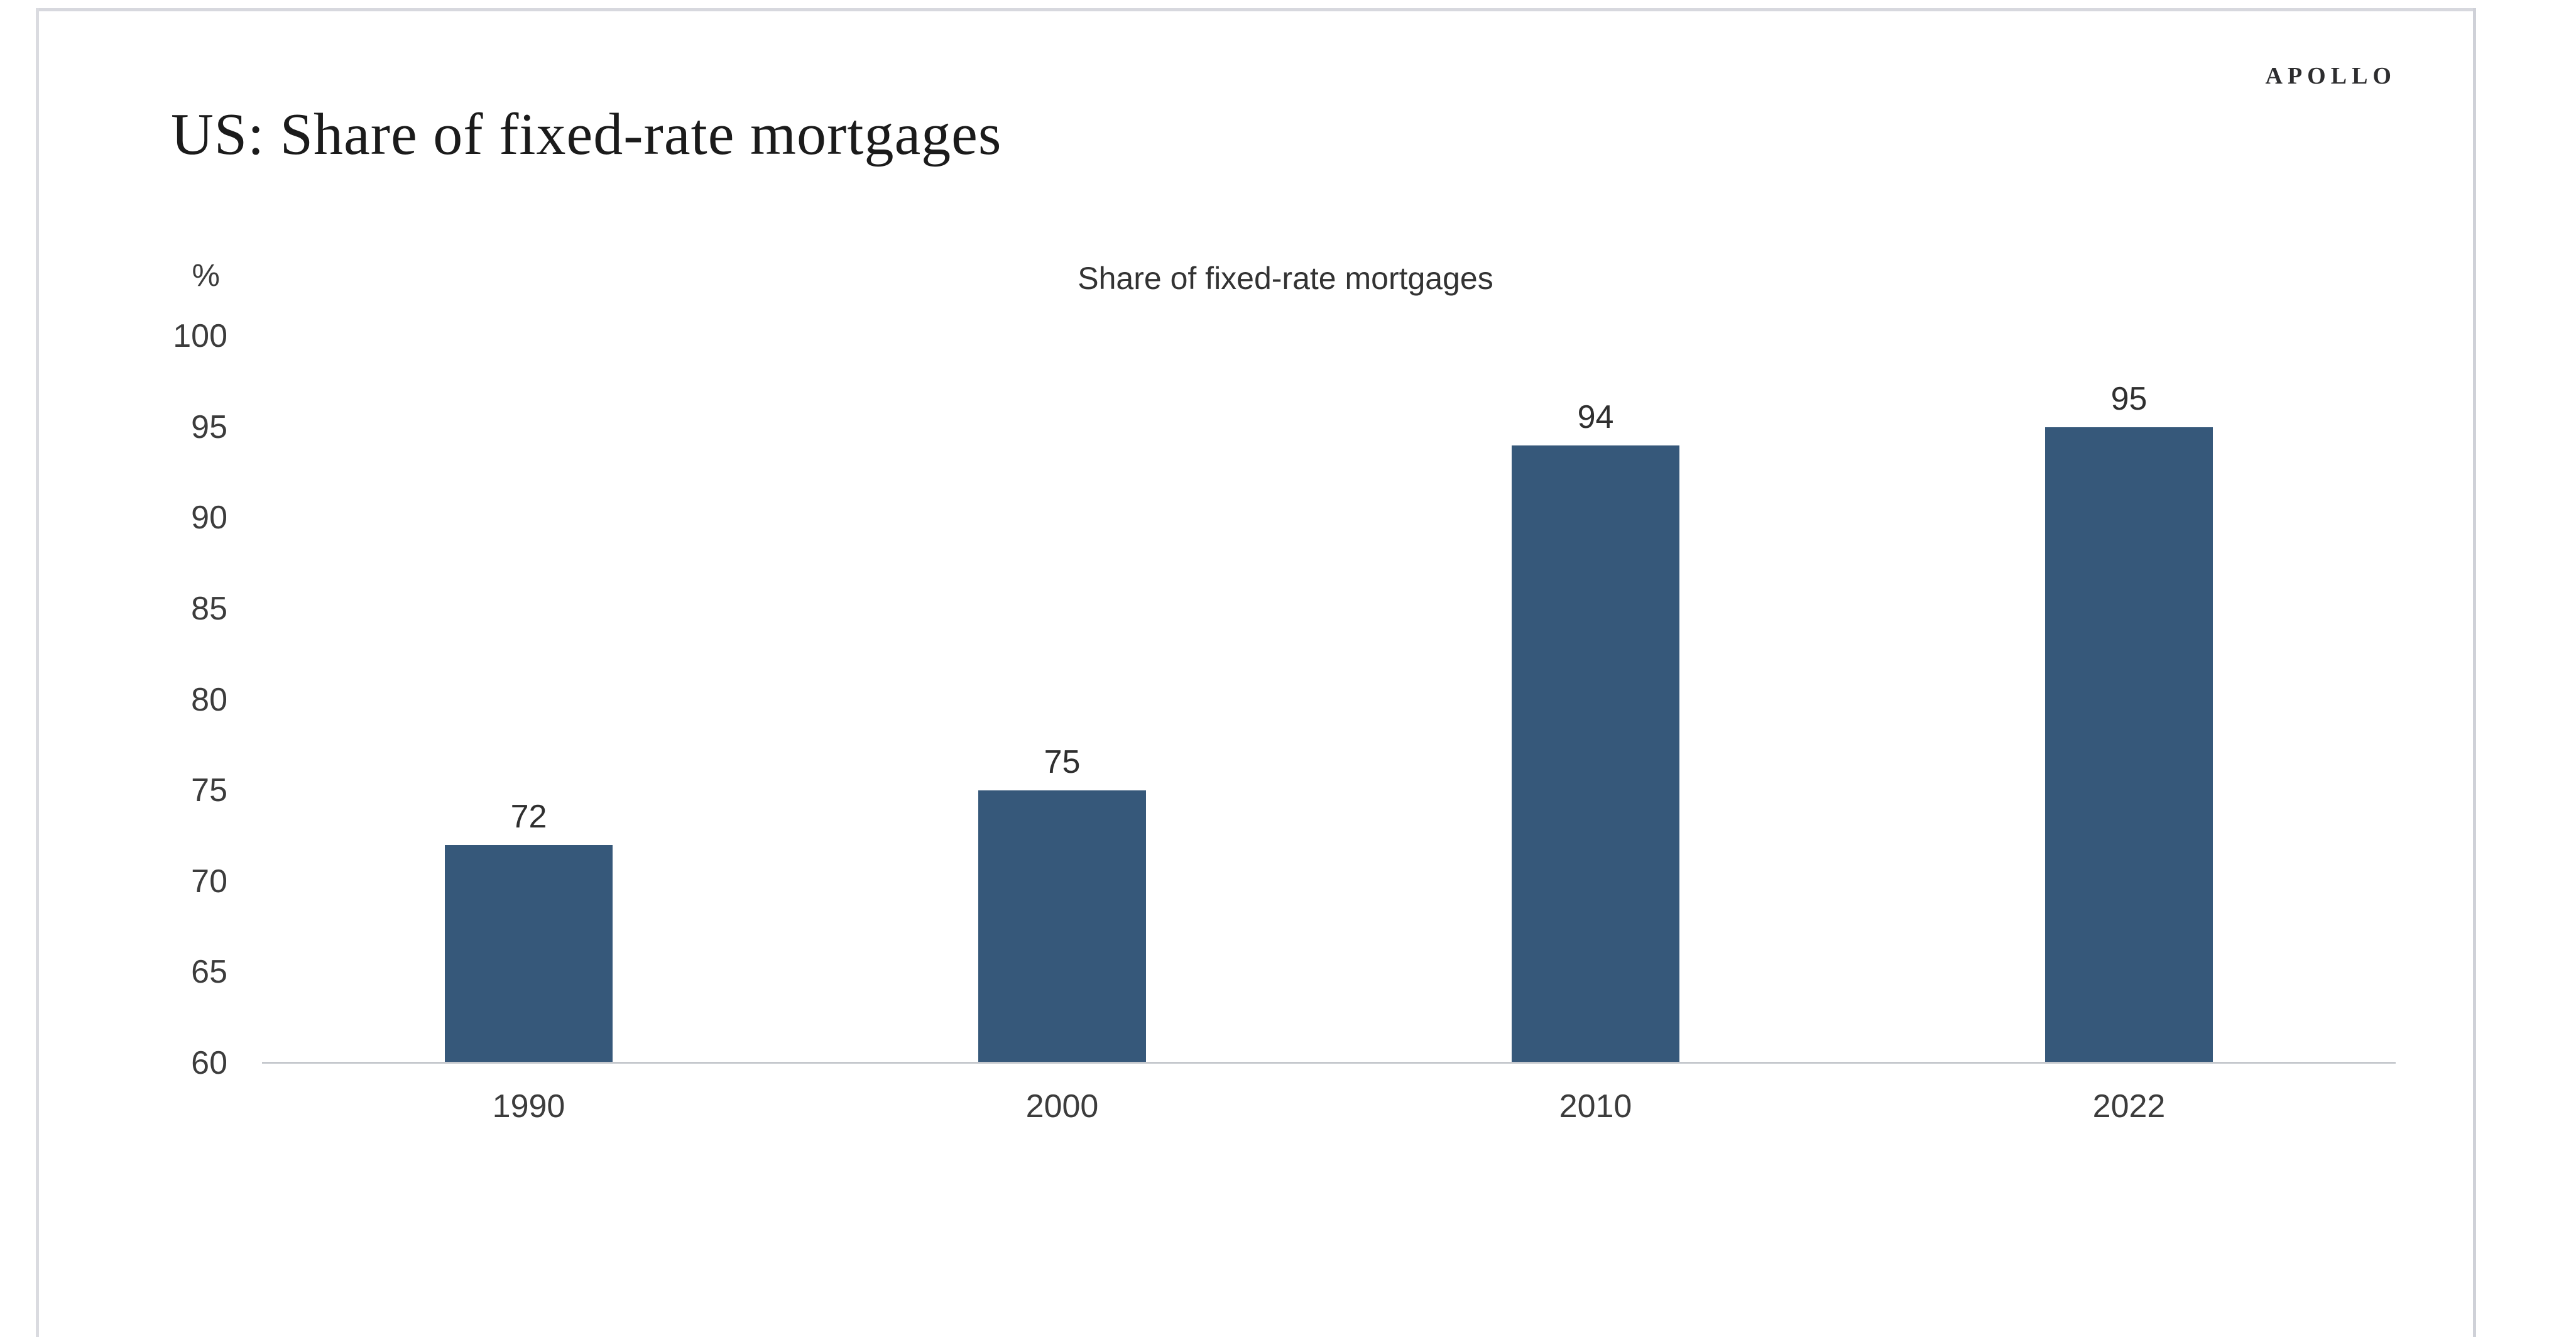 This screenshot has width=2576, height=1337. I want to click on y-axis-tick-label: 90, so click(209, 518).